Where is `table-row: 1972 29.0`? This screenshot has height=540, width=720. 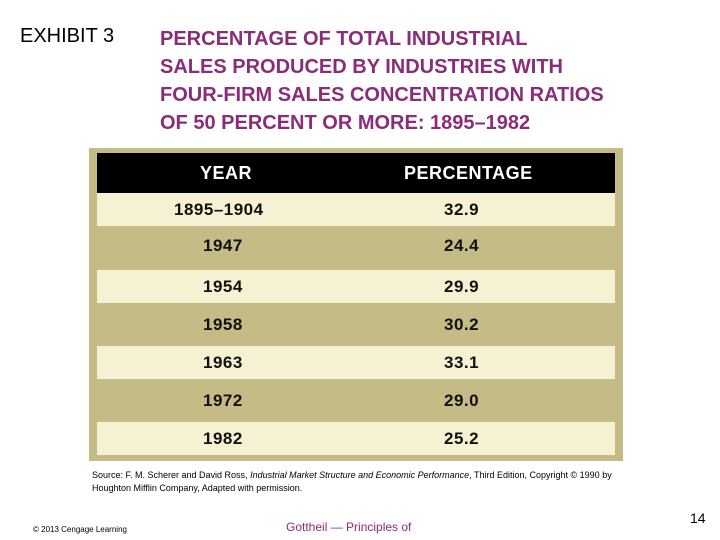
table-row: 1972 29.0 is located at coordinates (356, 400).